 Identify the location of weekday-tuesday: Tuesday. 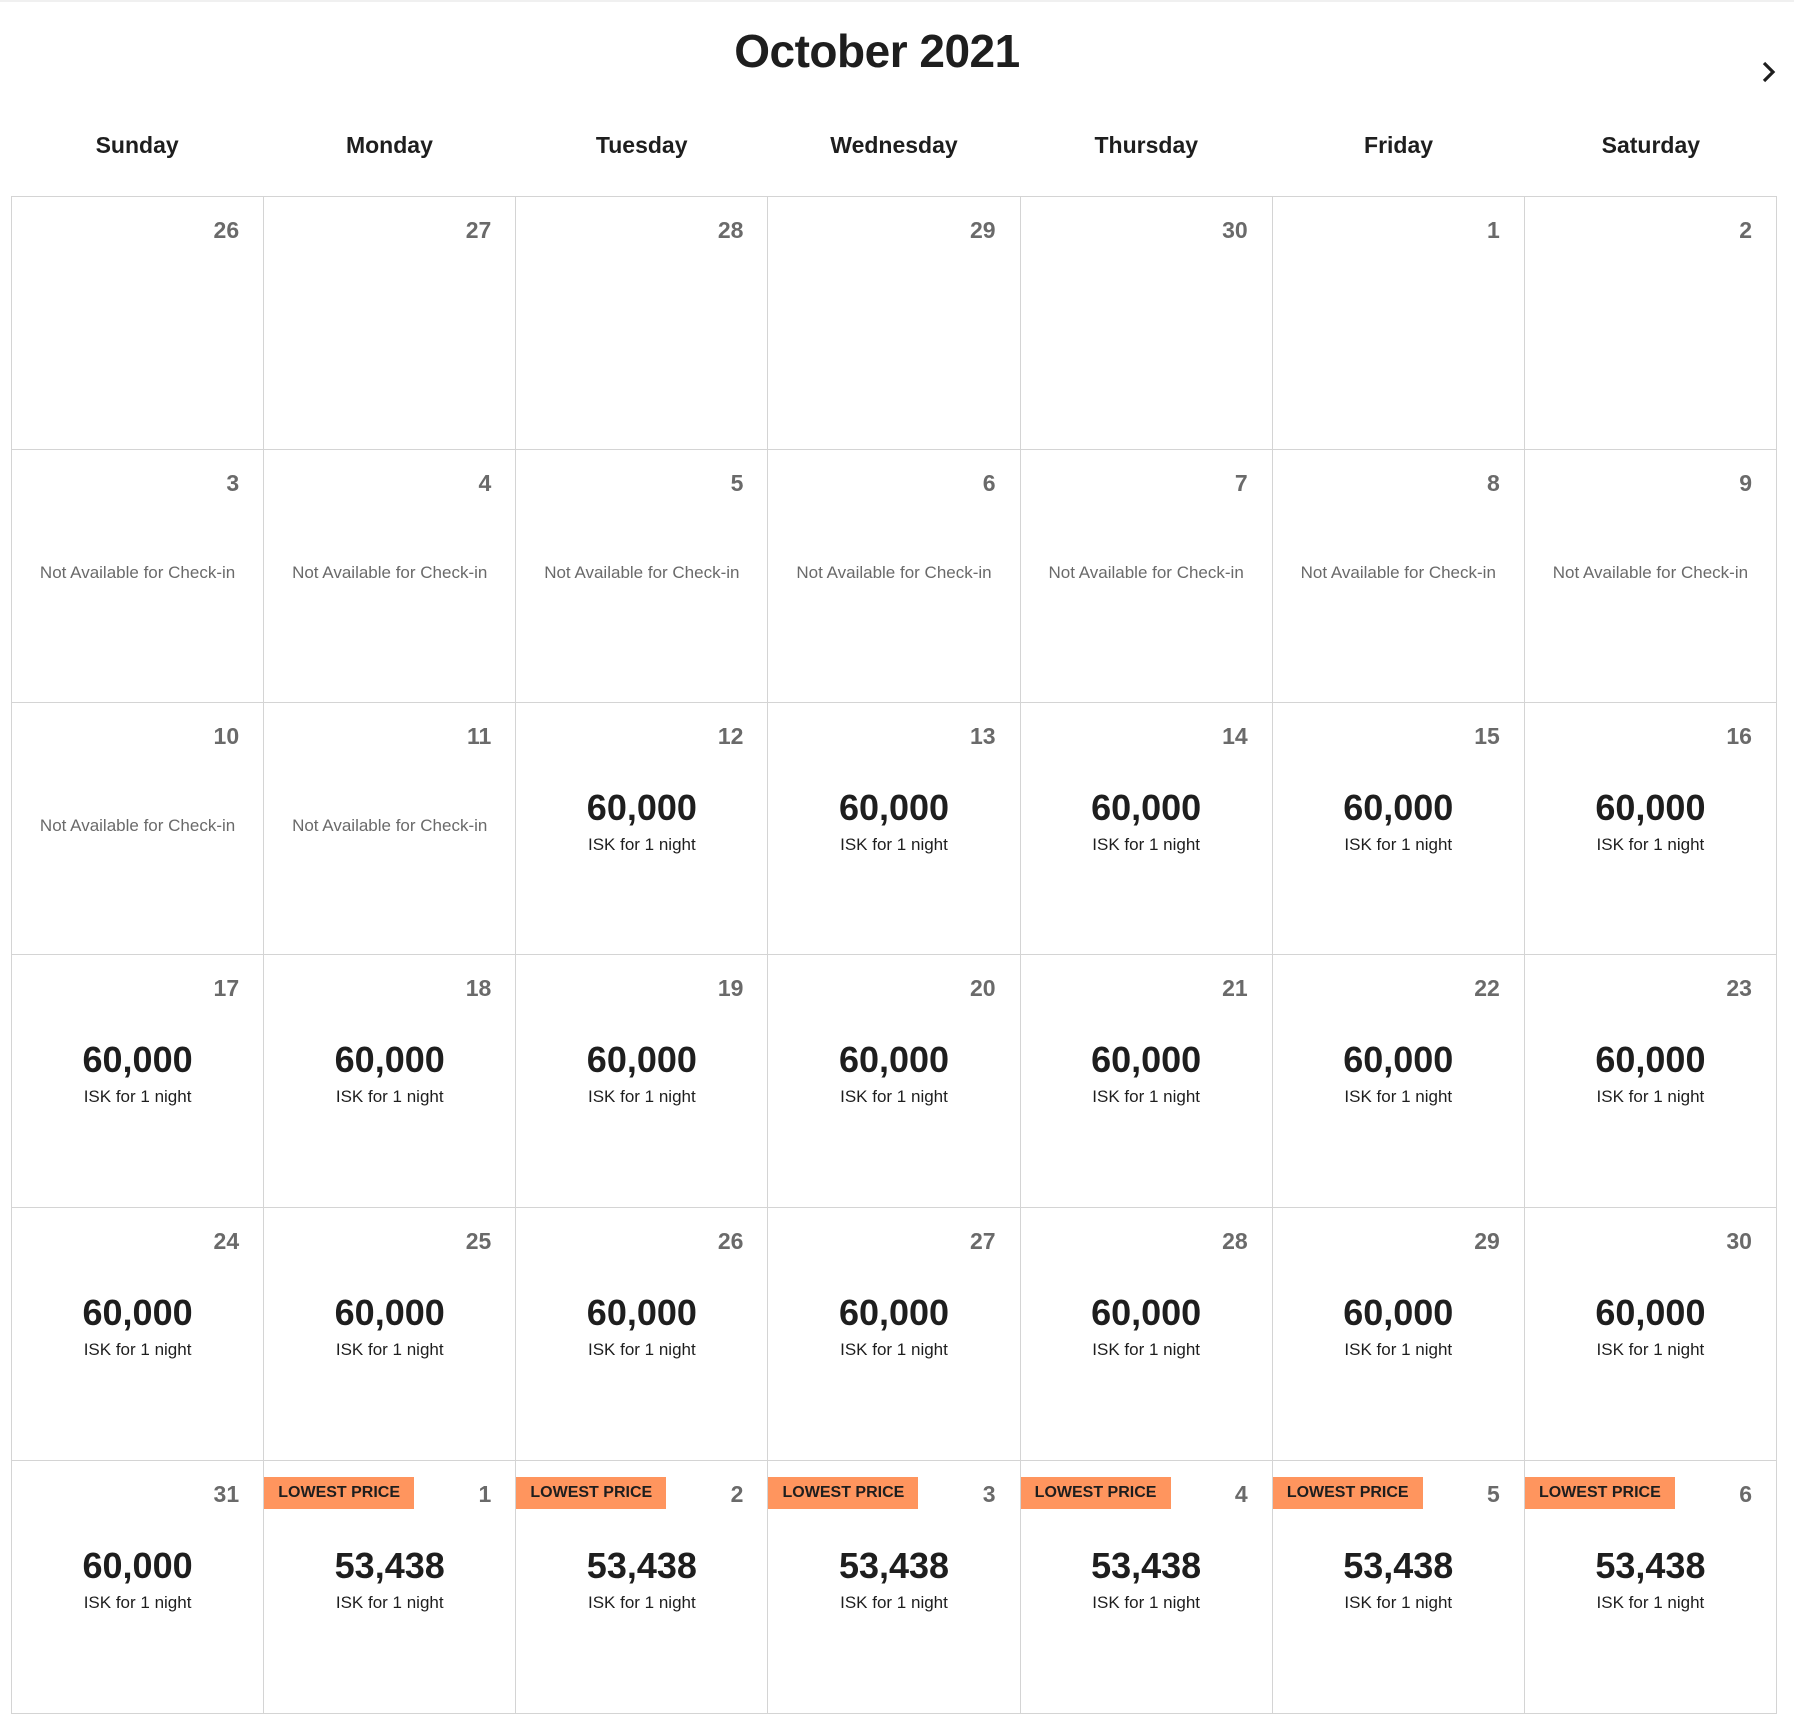
(641, 145).